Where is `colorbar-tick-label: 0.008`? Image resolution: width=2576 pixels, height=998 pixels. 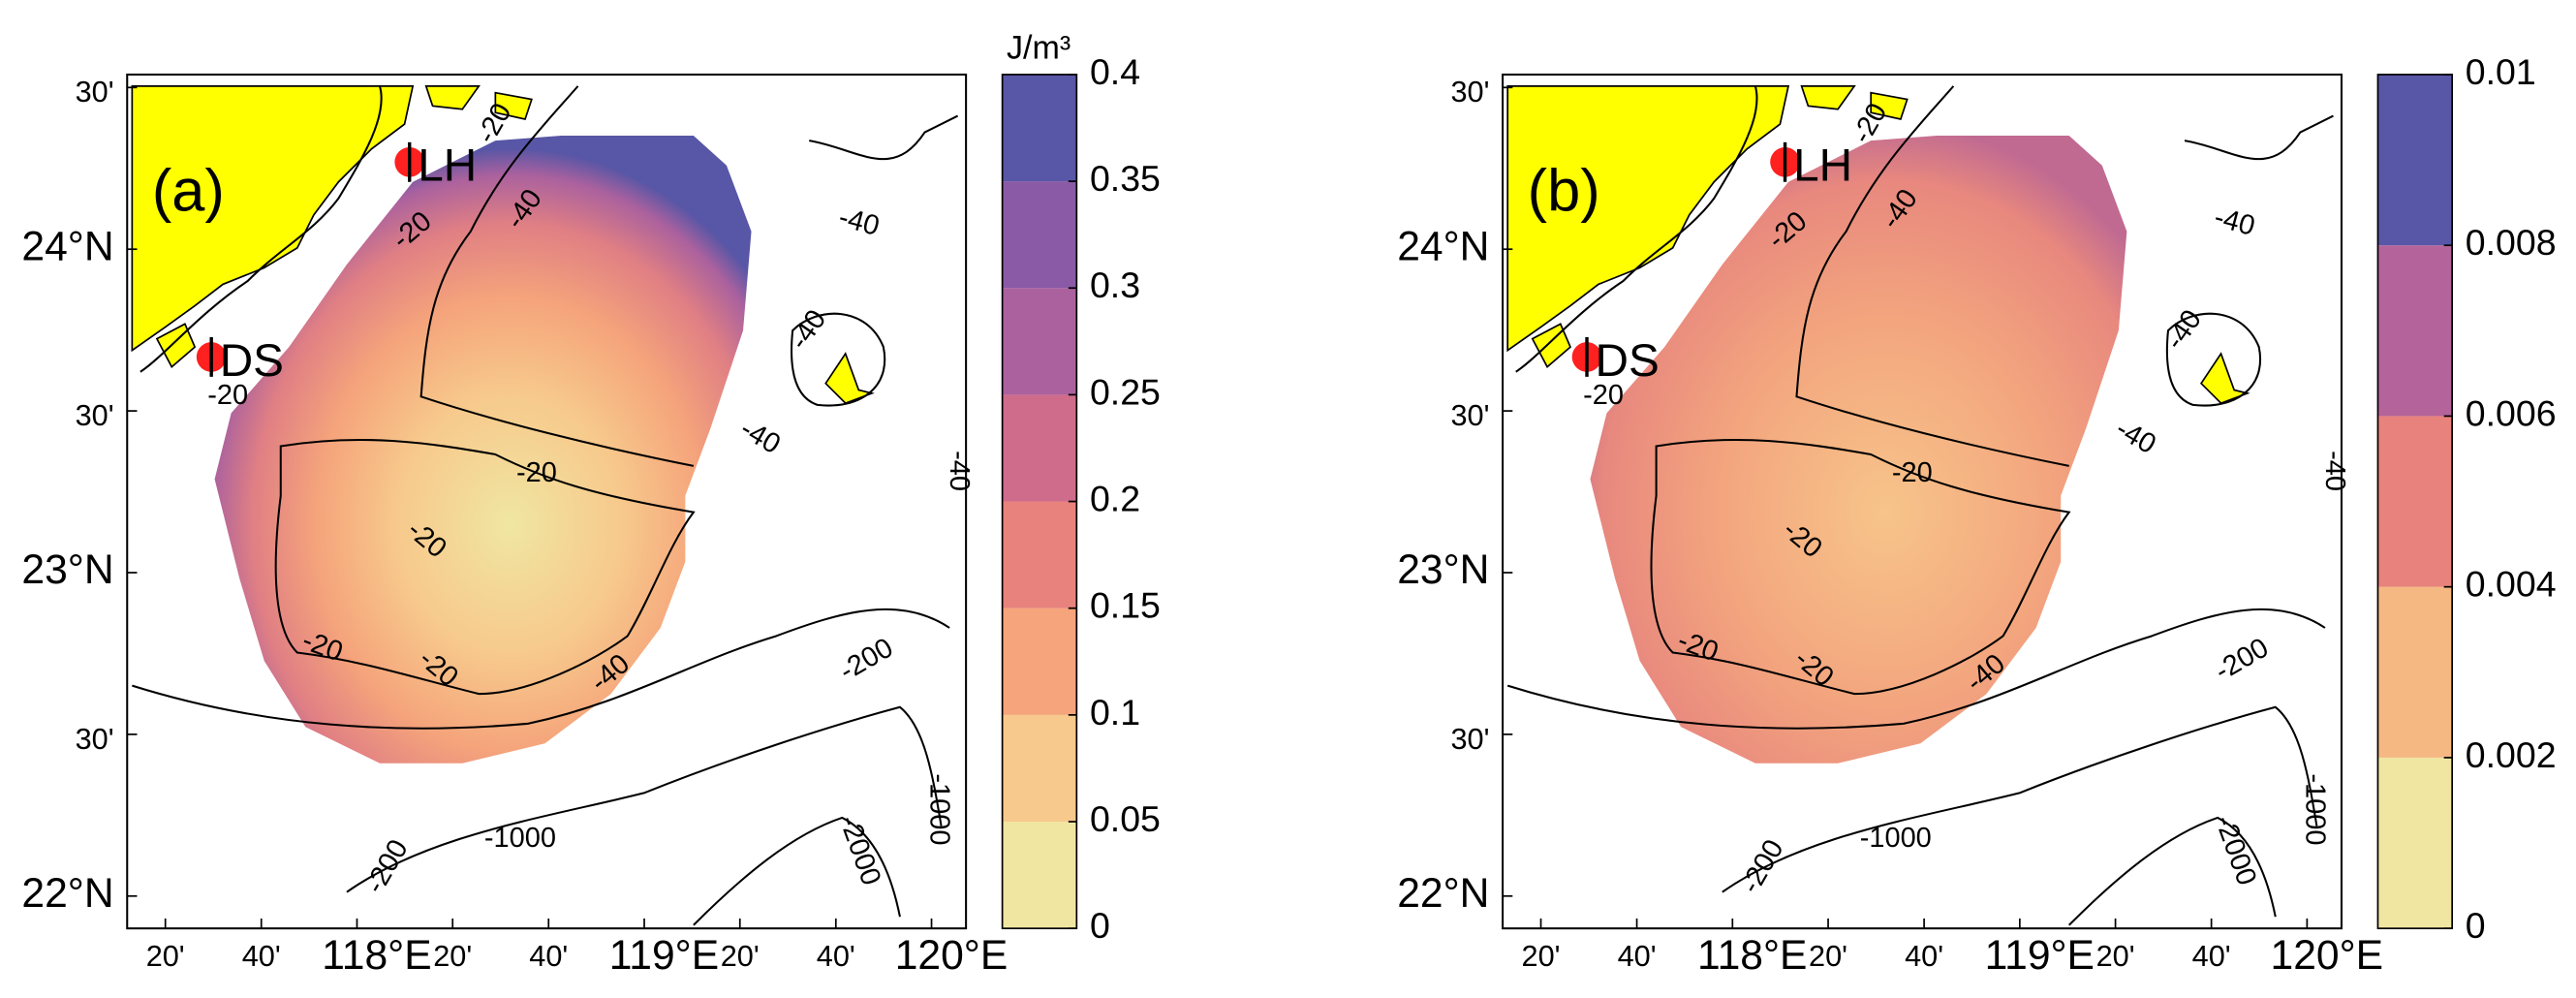
colorbar-tick-label: 0.008 is located at coordinates (2511, 243).